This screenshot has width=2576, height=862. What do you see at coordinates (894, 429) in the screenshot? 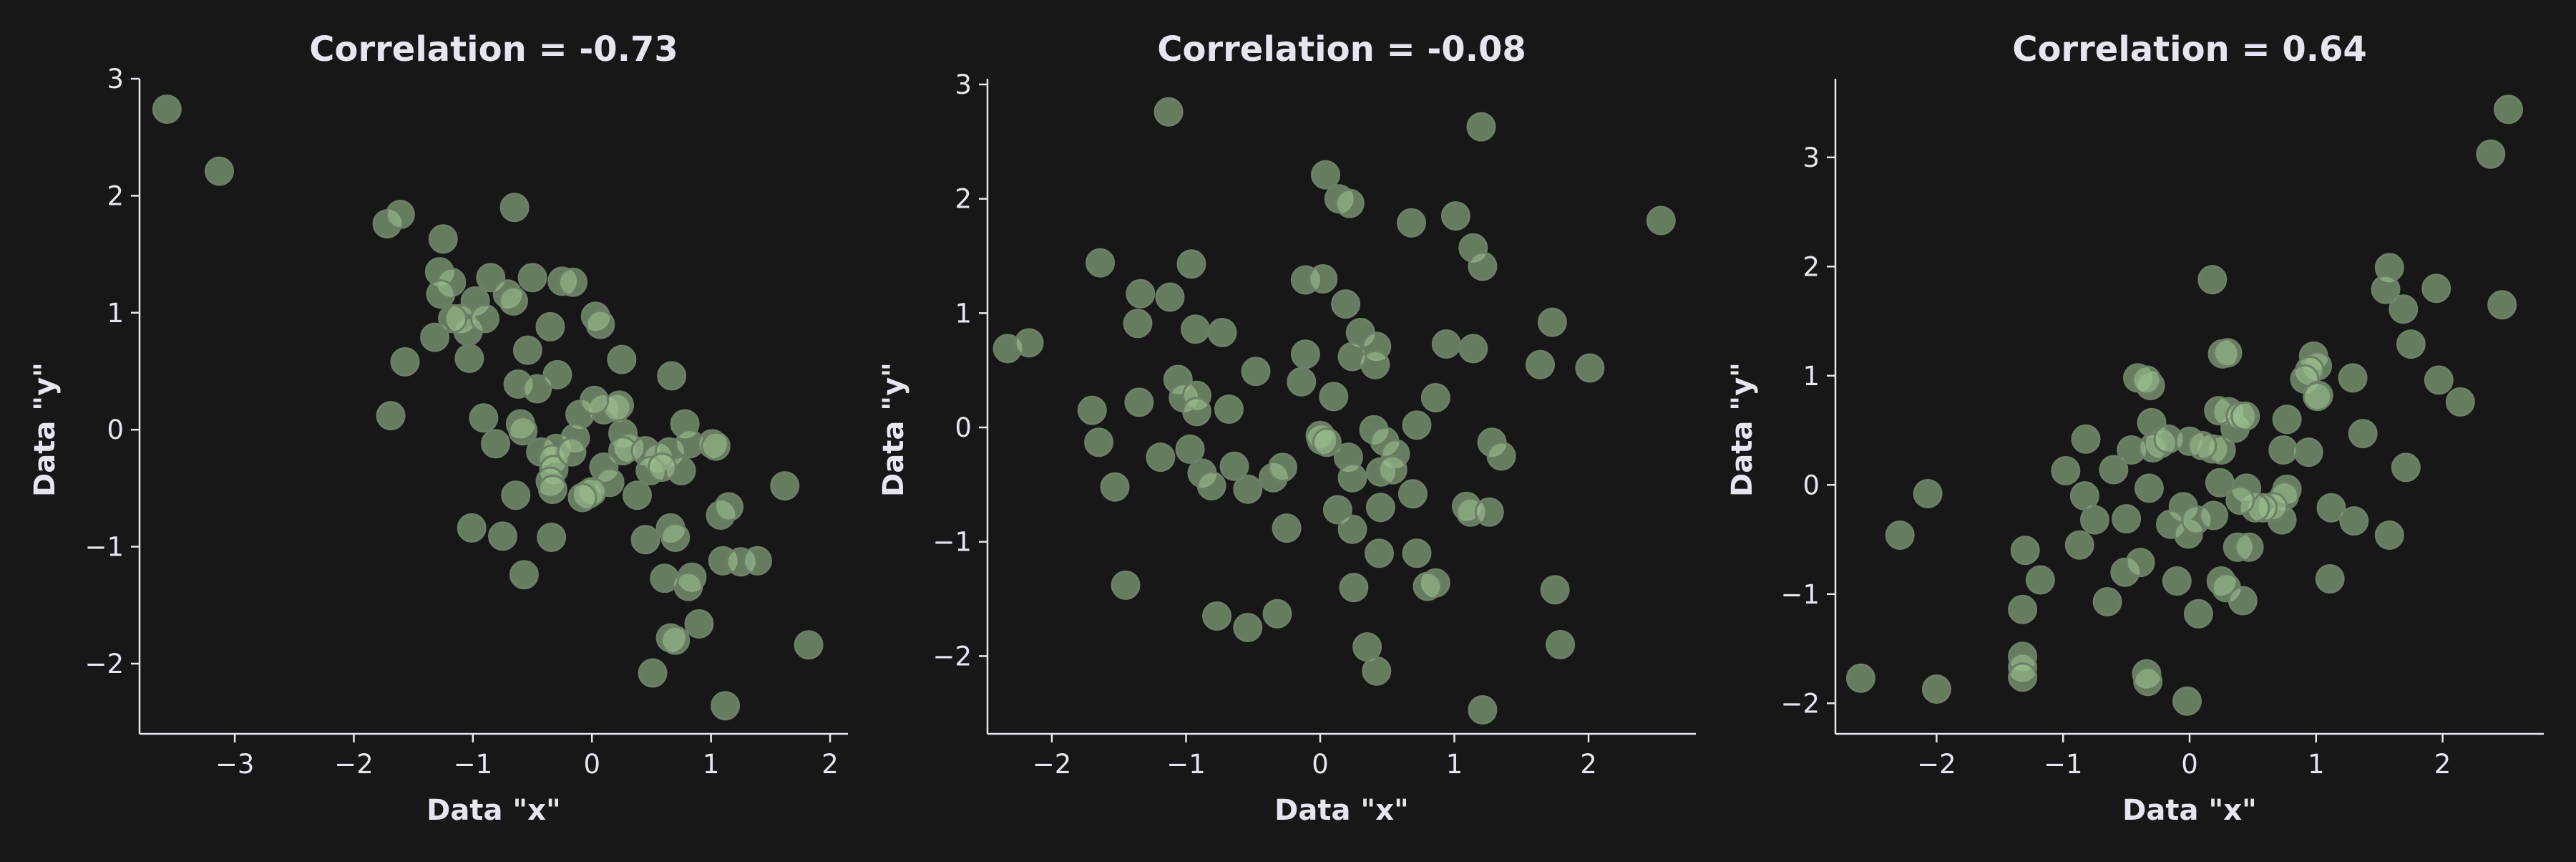
I see `subplot-2-ylabel: Data "y"` at bounding box center [894, 429].